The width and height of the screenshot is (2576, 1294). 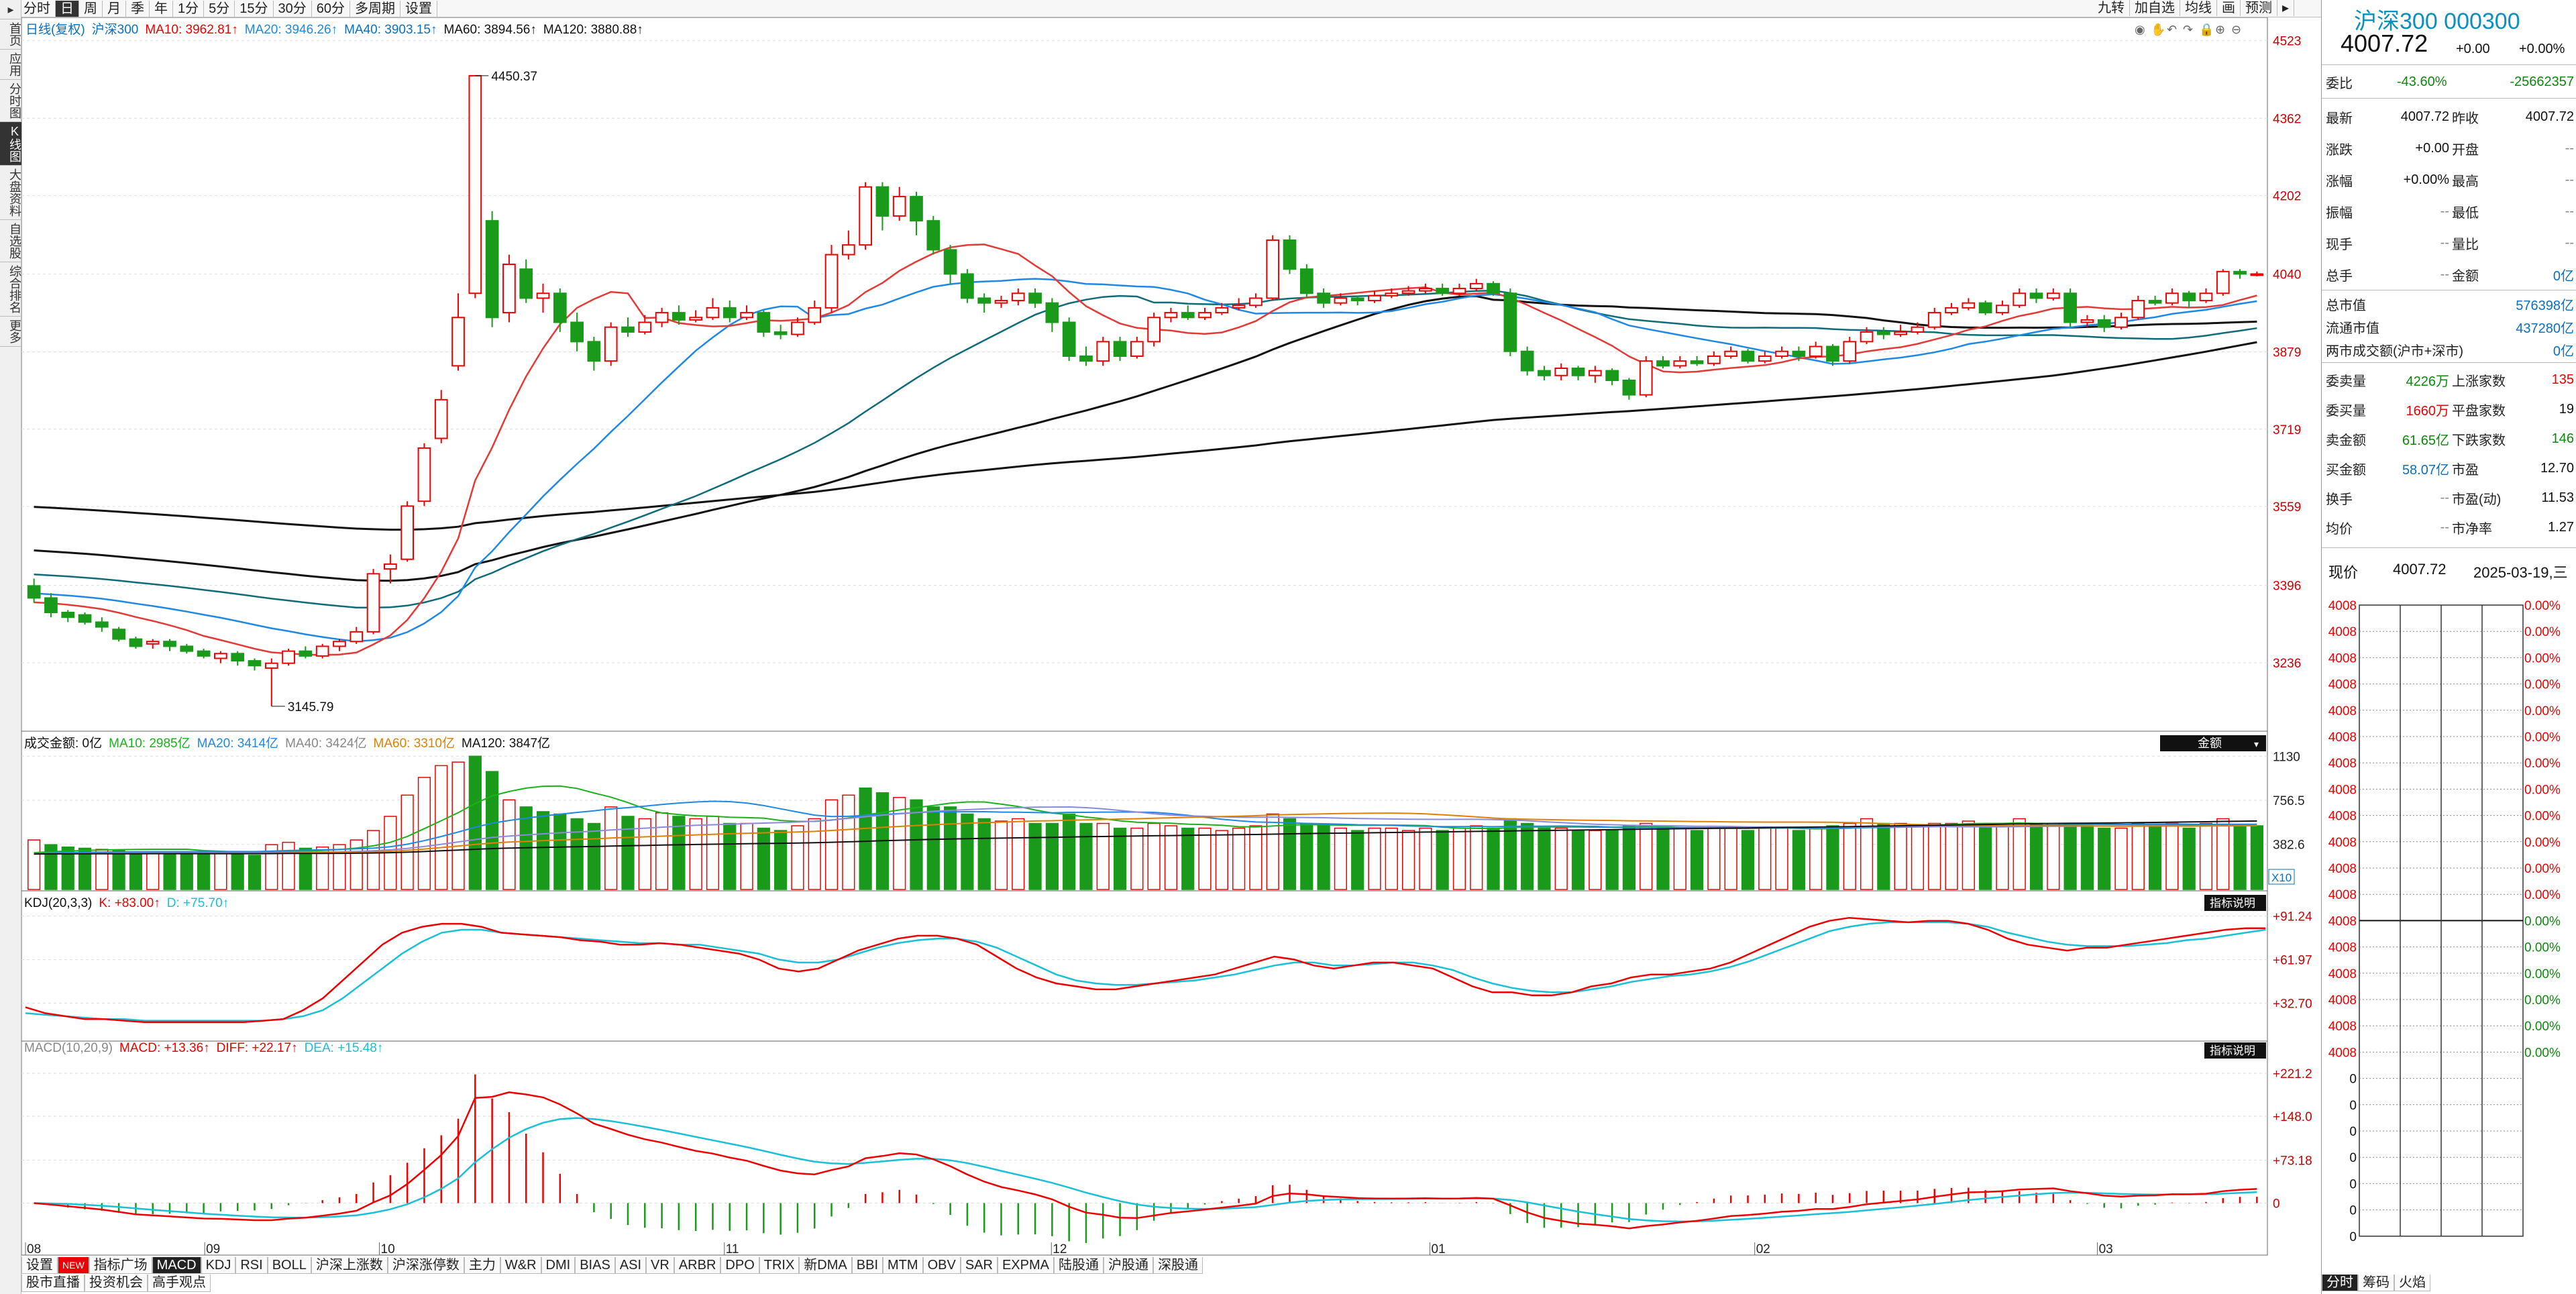 What do you see at coordinates (779, 1265) in the screenshot?
I see `indicator-tab: TRIX` at bounding box center [779, 1265].